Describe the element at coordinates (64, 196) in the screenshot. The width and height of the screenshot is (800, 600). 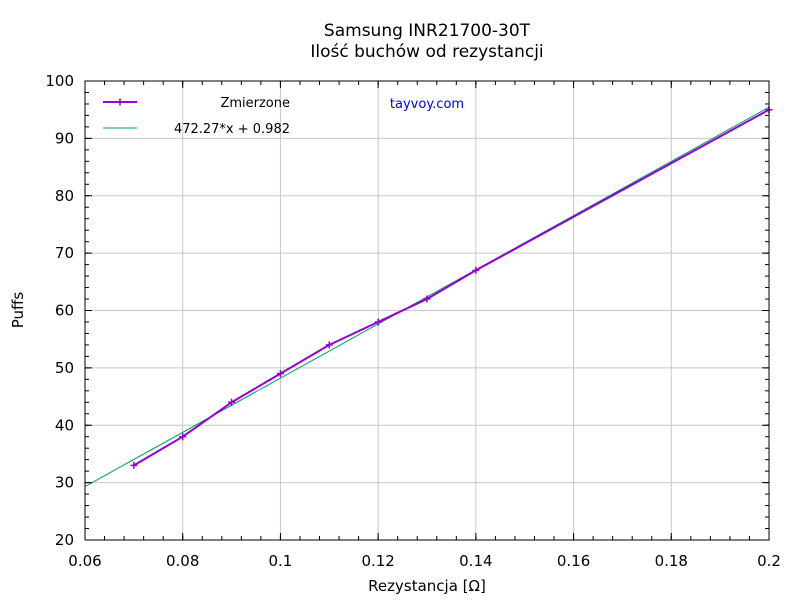
I see `y-tick-label: 80` at that location.